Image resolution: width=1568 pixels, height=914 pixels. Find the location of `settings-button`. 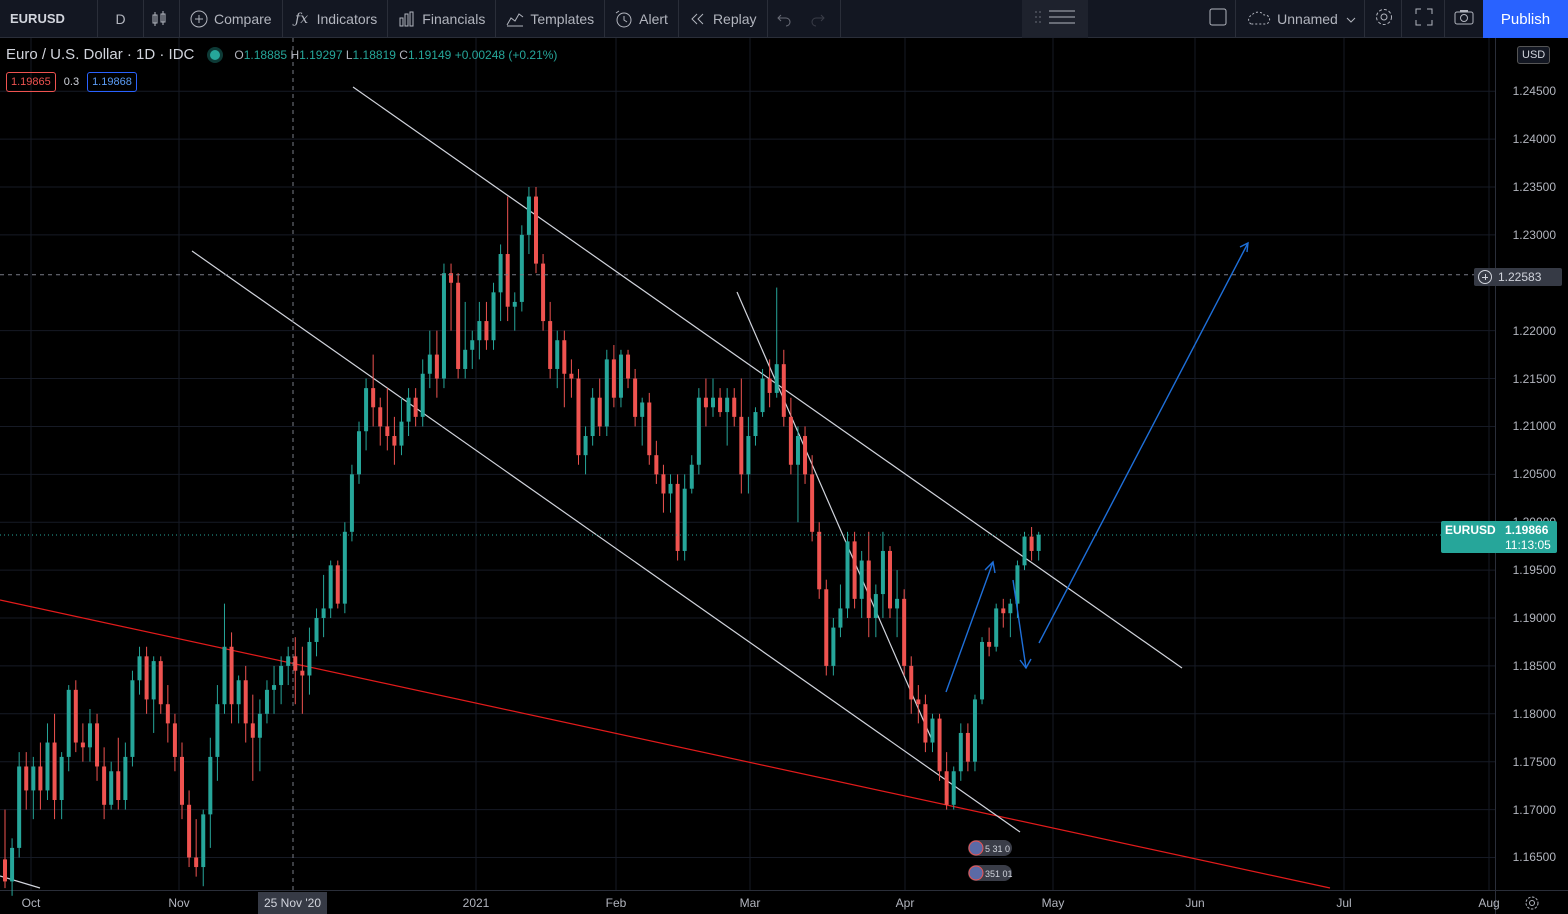

settings-button is located at coordinates (1384, 19).